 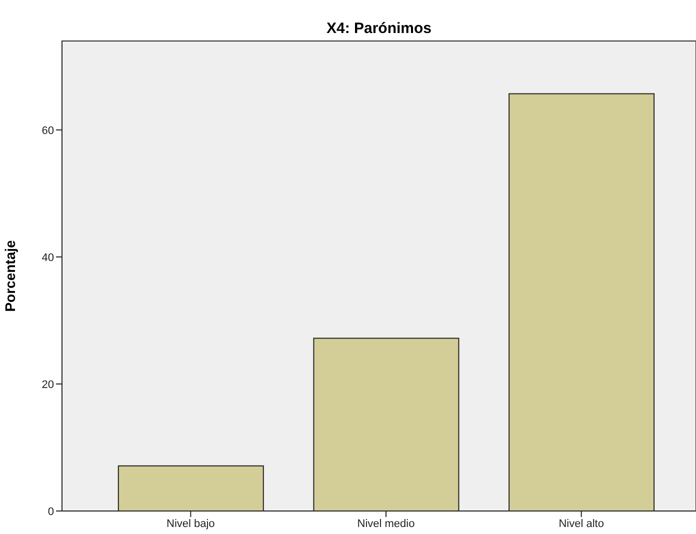 What do you see at coordinates (51, 512) in the screenshot?
I see `y-tick-label: 0` at bounding box center [51, 512].